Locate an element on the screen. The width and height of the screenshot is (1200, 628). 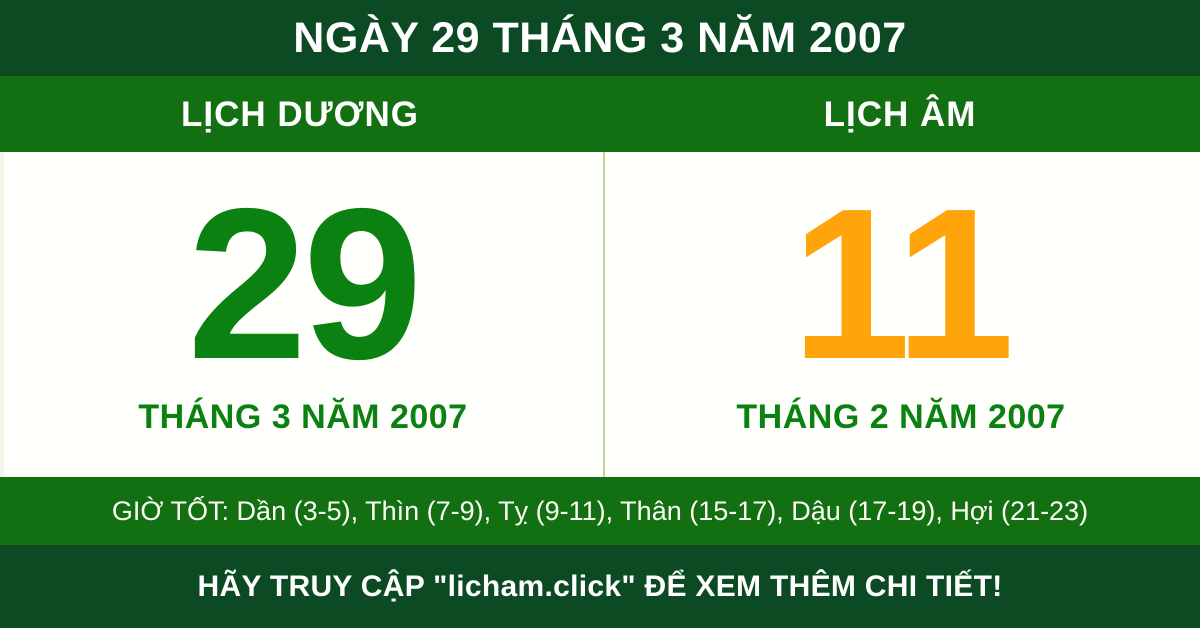
lunar-day-number: 11 is located at coordinates (902, 283).